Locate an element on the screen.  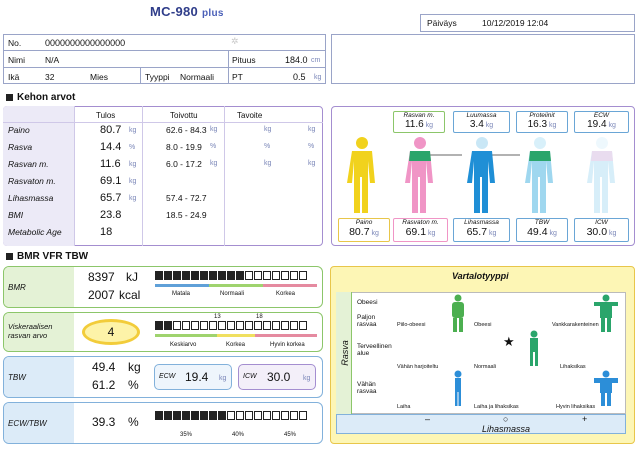
height-value: 184.0 is located at coordinates (296, 60).